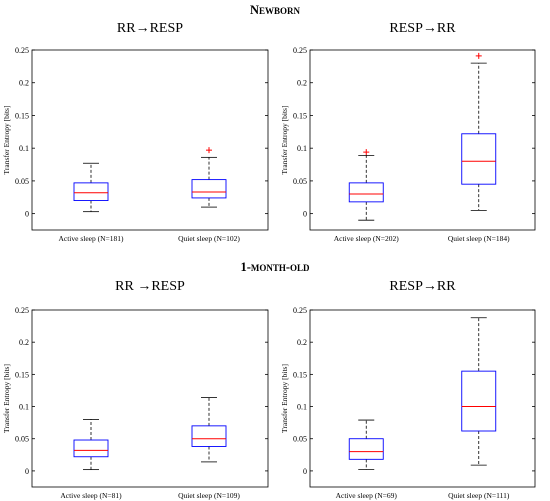 The width and height of the screenshot is (550, 501). I want to click on x-tick-label: Active sleep (N=81), so click(91, 495).